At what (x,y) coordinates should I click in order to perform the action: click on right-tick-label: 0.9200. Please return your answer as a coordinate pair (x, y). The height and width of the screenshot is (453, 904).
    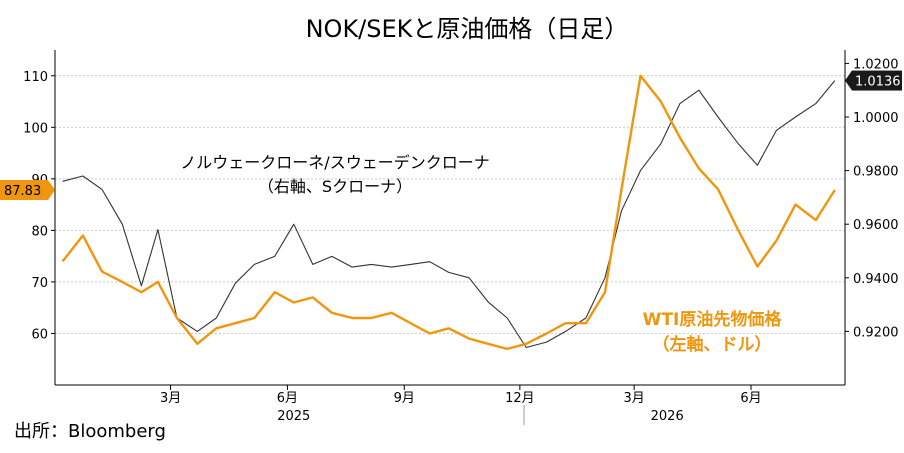
    Looking at the image, I should click on (876, 332).